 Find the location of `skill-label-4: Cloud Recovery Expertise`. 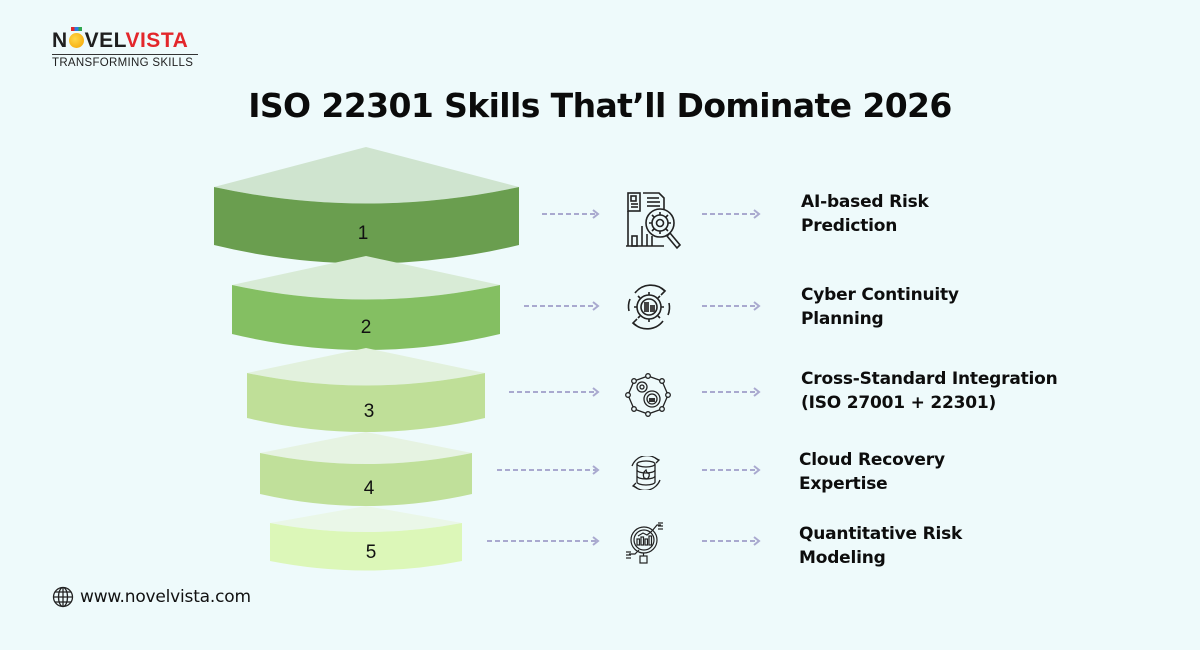

skill-label-4: Cloud Recovery Expertise is located at coordinates (872, 472).